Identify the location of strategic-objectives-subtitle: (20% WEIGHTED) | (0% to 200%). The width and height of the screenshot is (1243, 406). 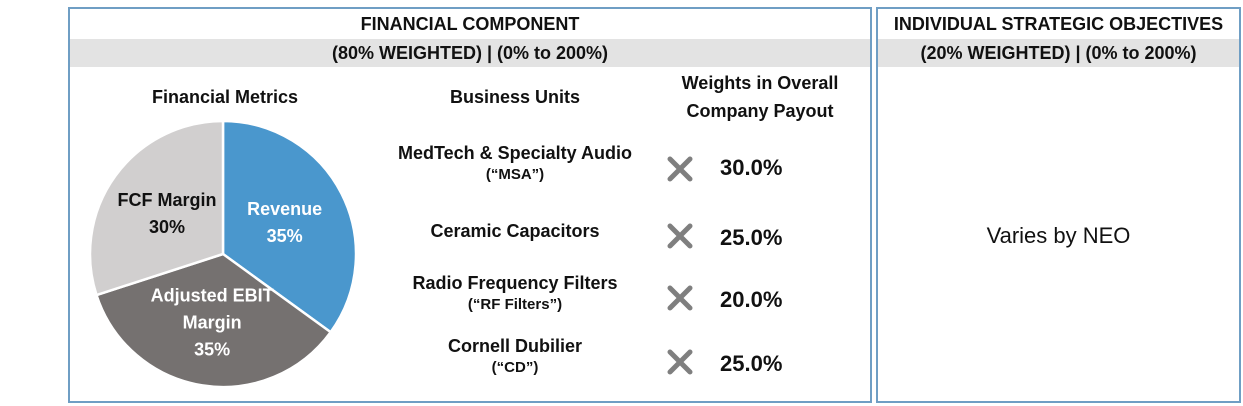
(1058, 53).